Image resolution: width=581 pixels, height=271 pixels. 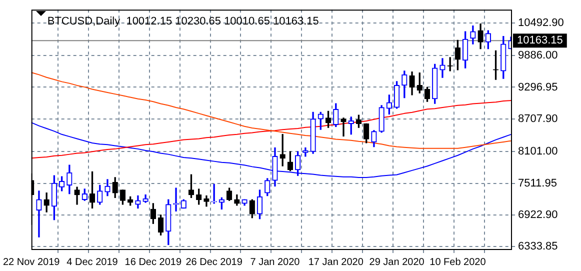 I want to click on x-tick-label: 7 Jan 2020, so click(x=275, y=262).